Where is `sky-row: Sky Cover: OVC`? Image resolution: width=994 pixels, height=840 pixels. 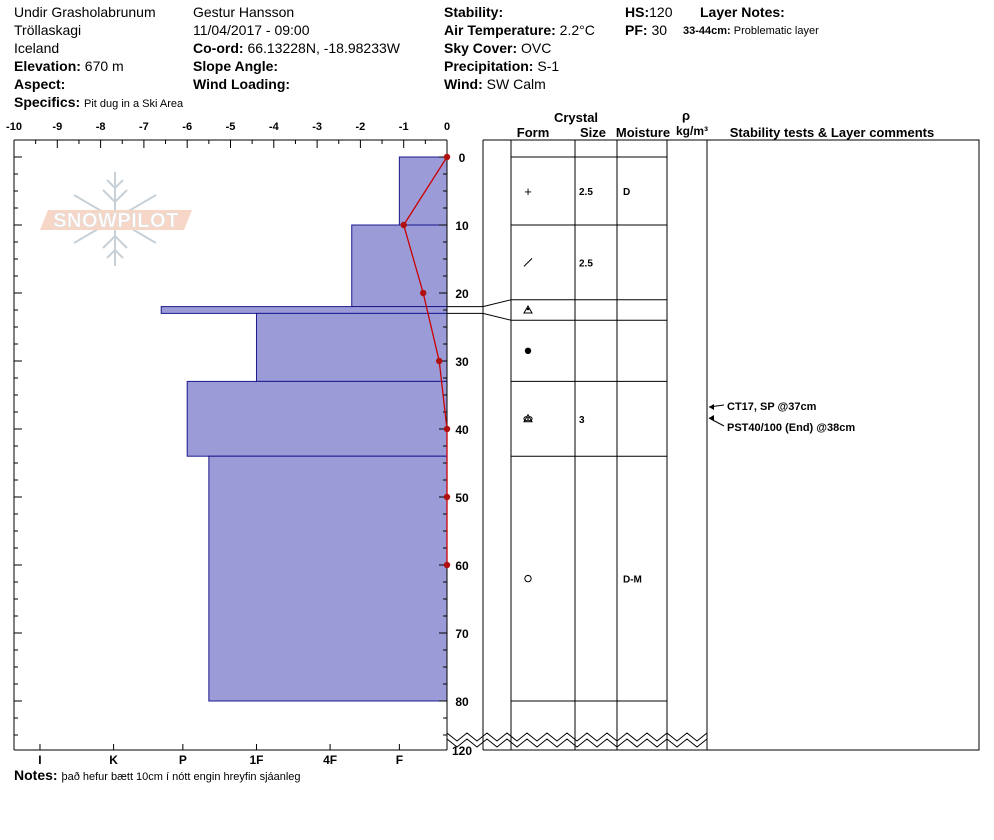 sky-row: Sky Cover: OVC is located at coordinates (497, 48).